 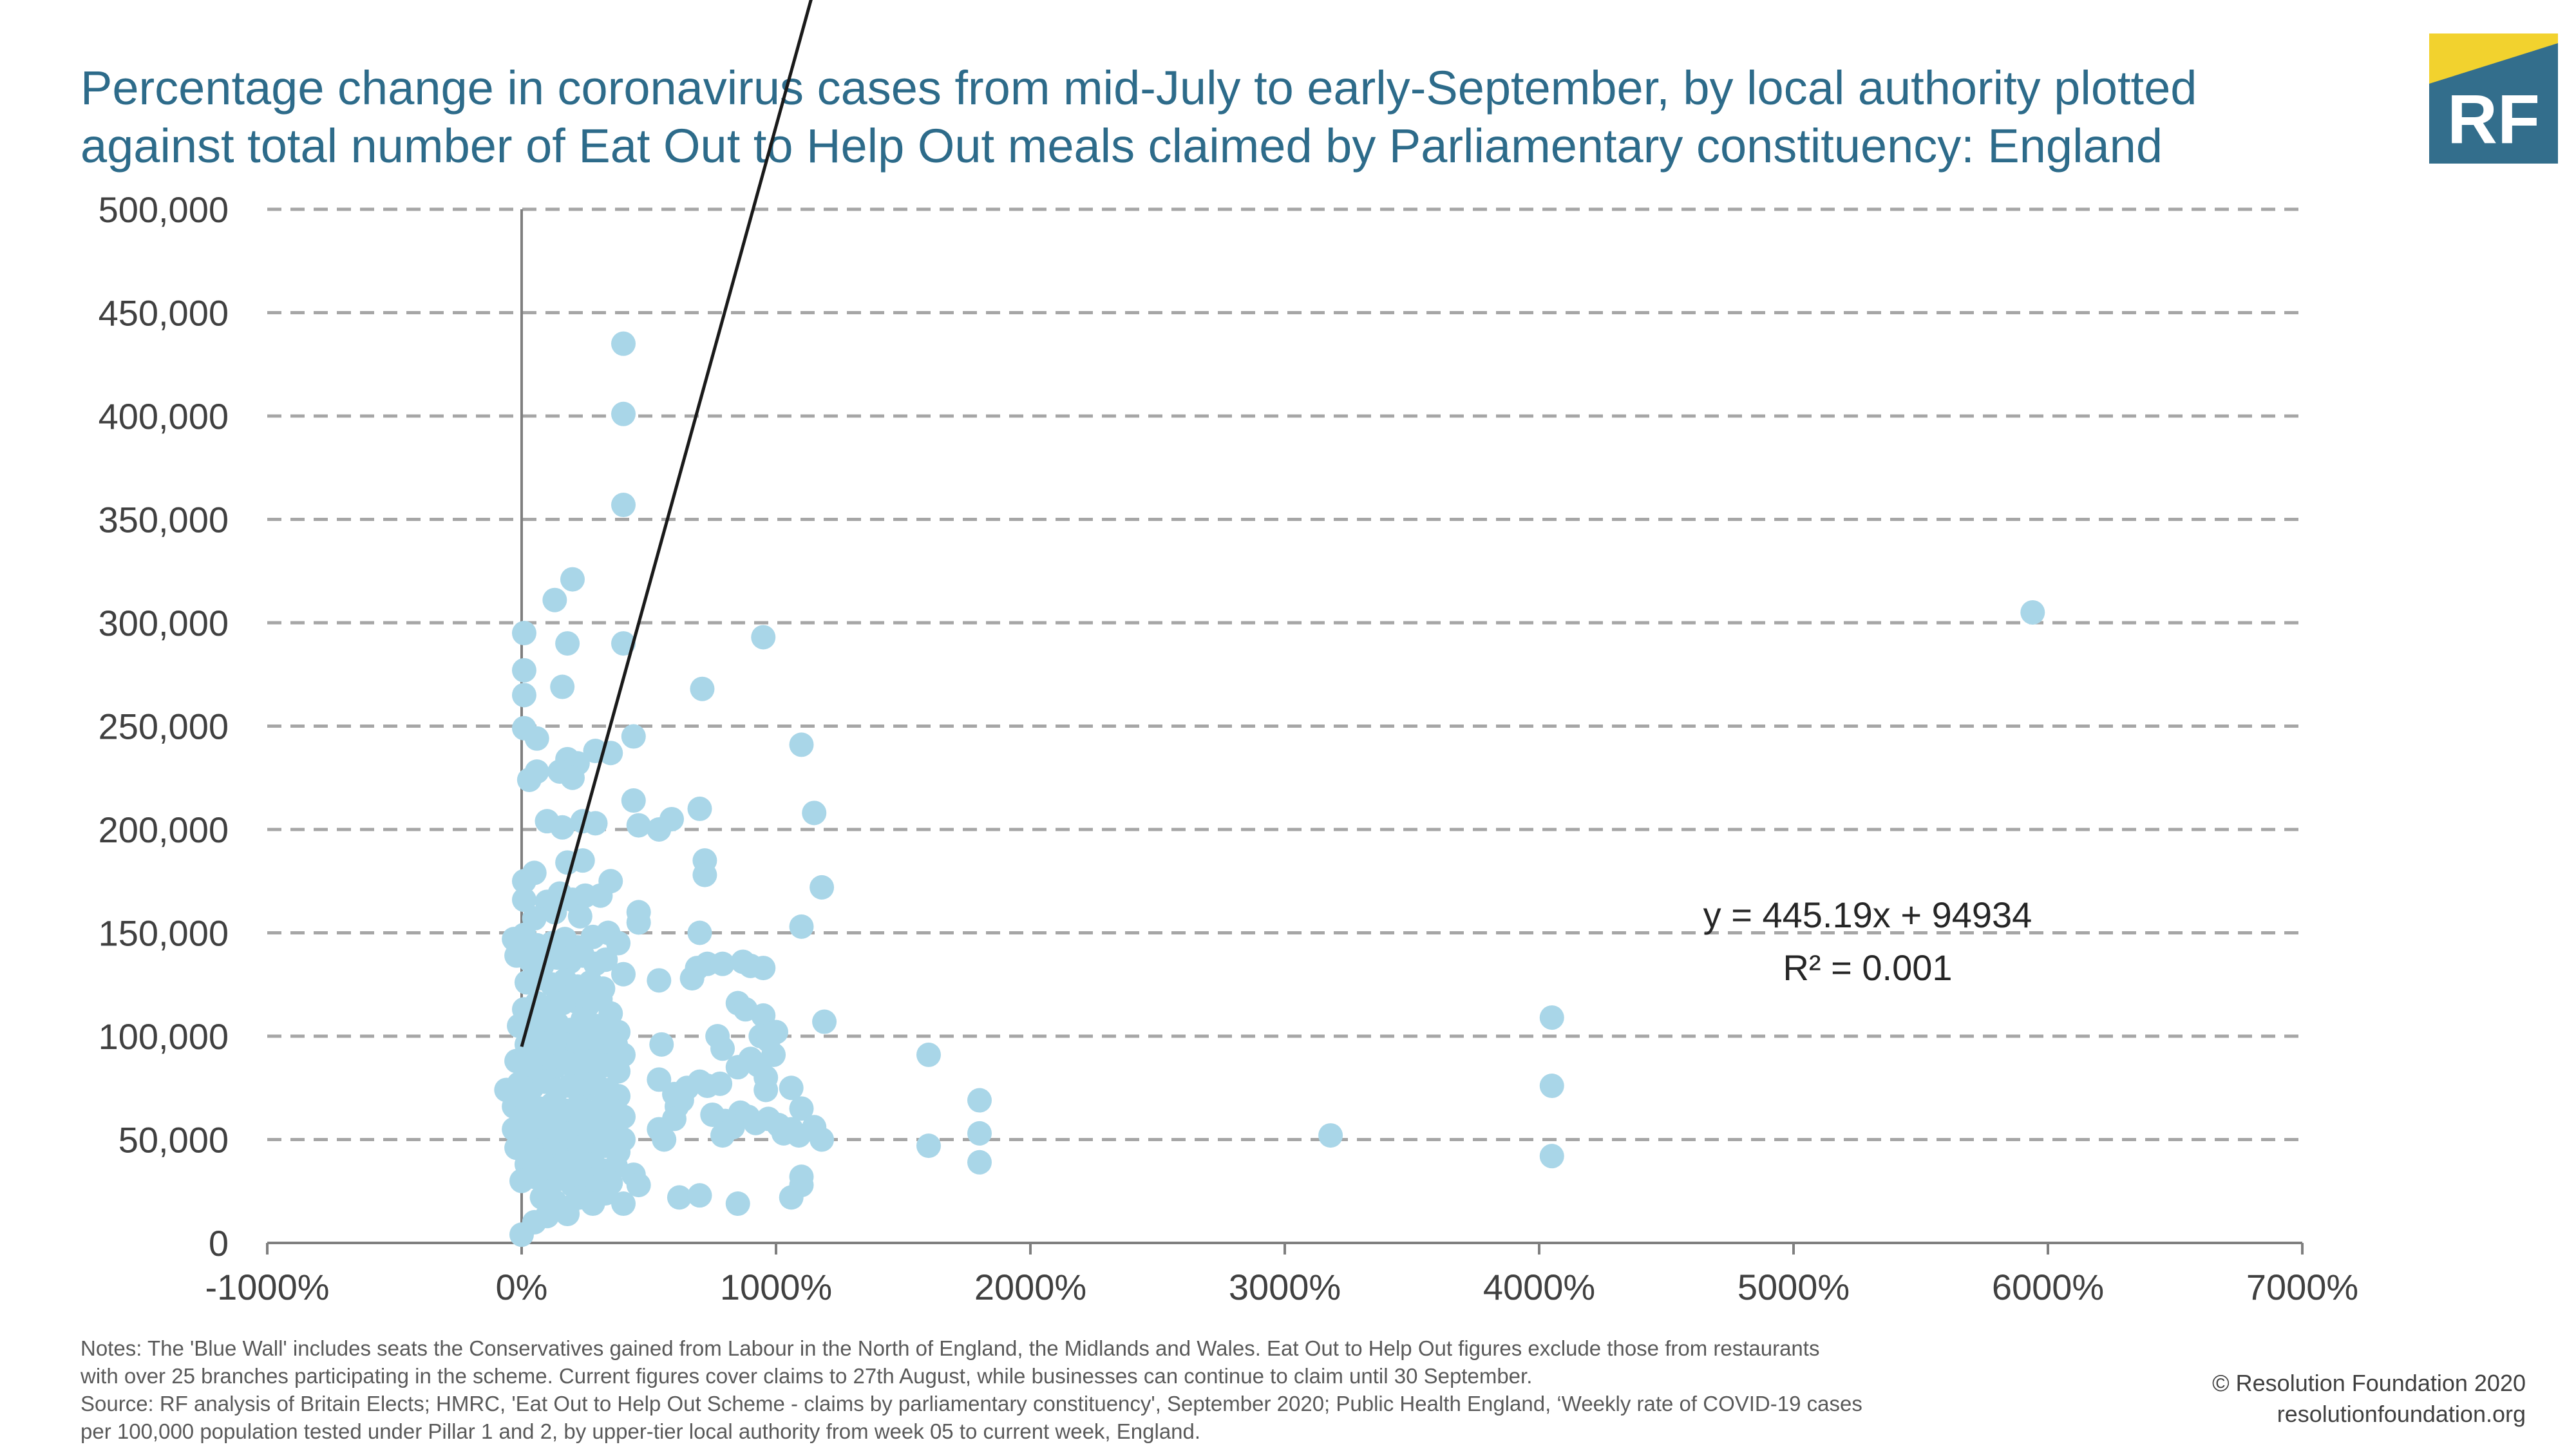 What do you see at coordinates (164, 623) in the screenshot?
I see `y-tick-label: 300,000` at bounding box center [164, 623].